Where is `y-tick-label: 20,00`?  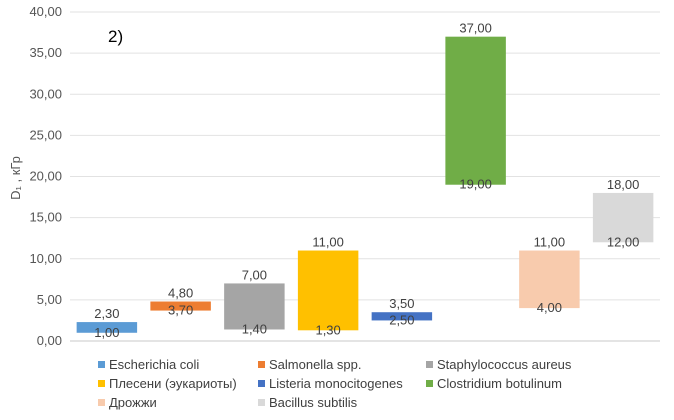
y-tick-label: 20,00 is located at coordinates (45, 176).